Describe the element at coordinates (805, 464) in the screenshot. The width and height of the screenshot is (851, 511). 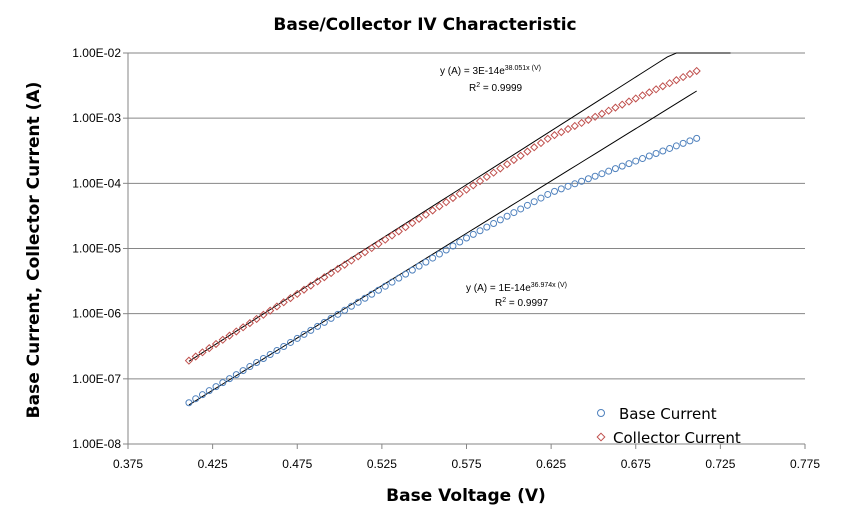
I see `x-tick-label: 0.775` at that location.